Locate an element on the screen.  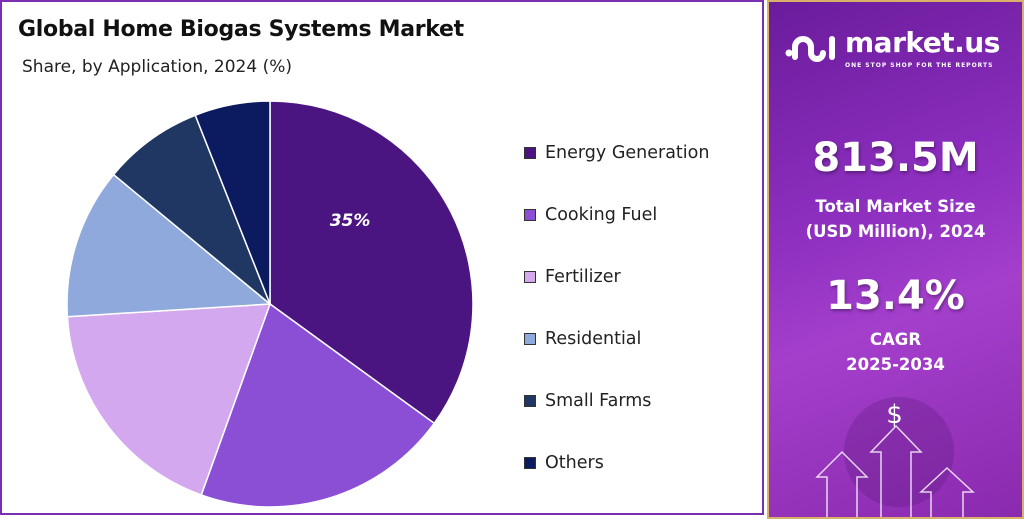
legend-item: Others is located at coordinates (616, 463).